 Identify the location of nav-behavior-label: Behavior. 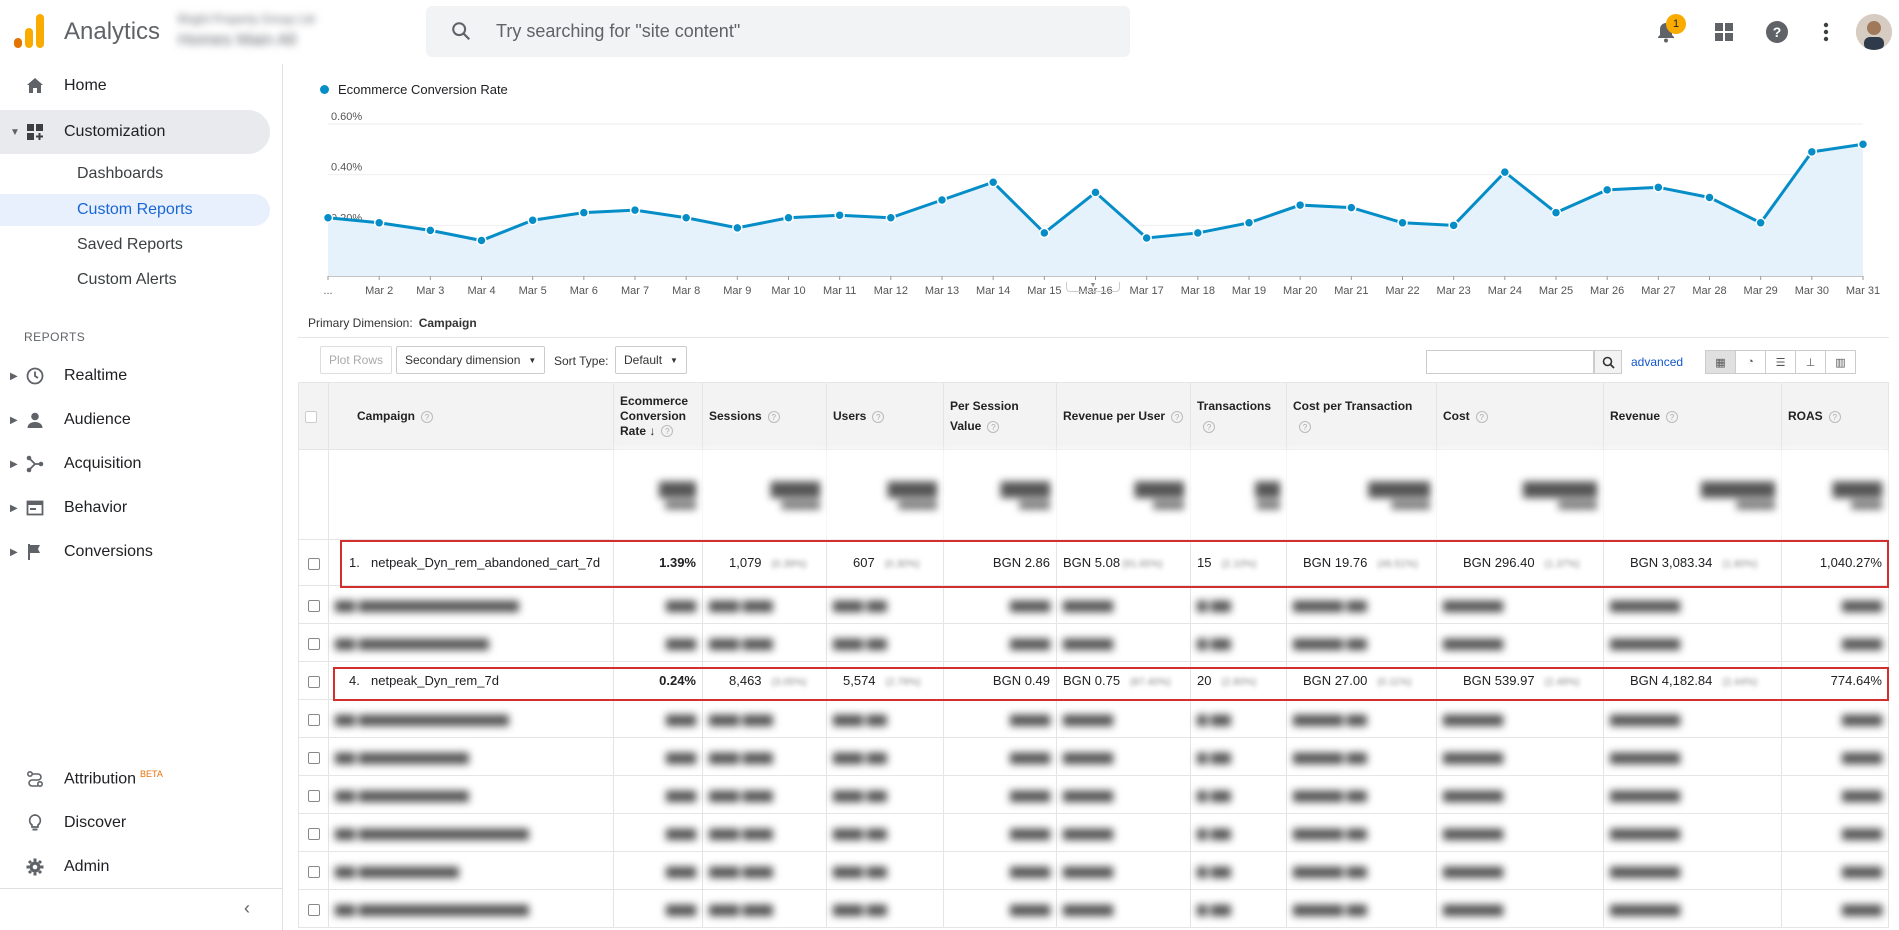
(96, 507).